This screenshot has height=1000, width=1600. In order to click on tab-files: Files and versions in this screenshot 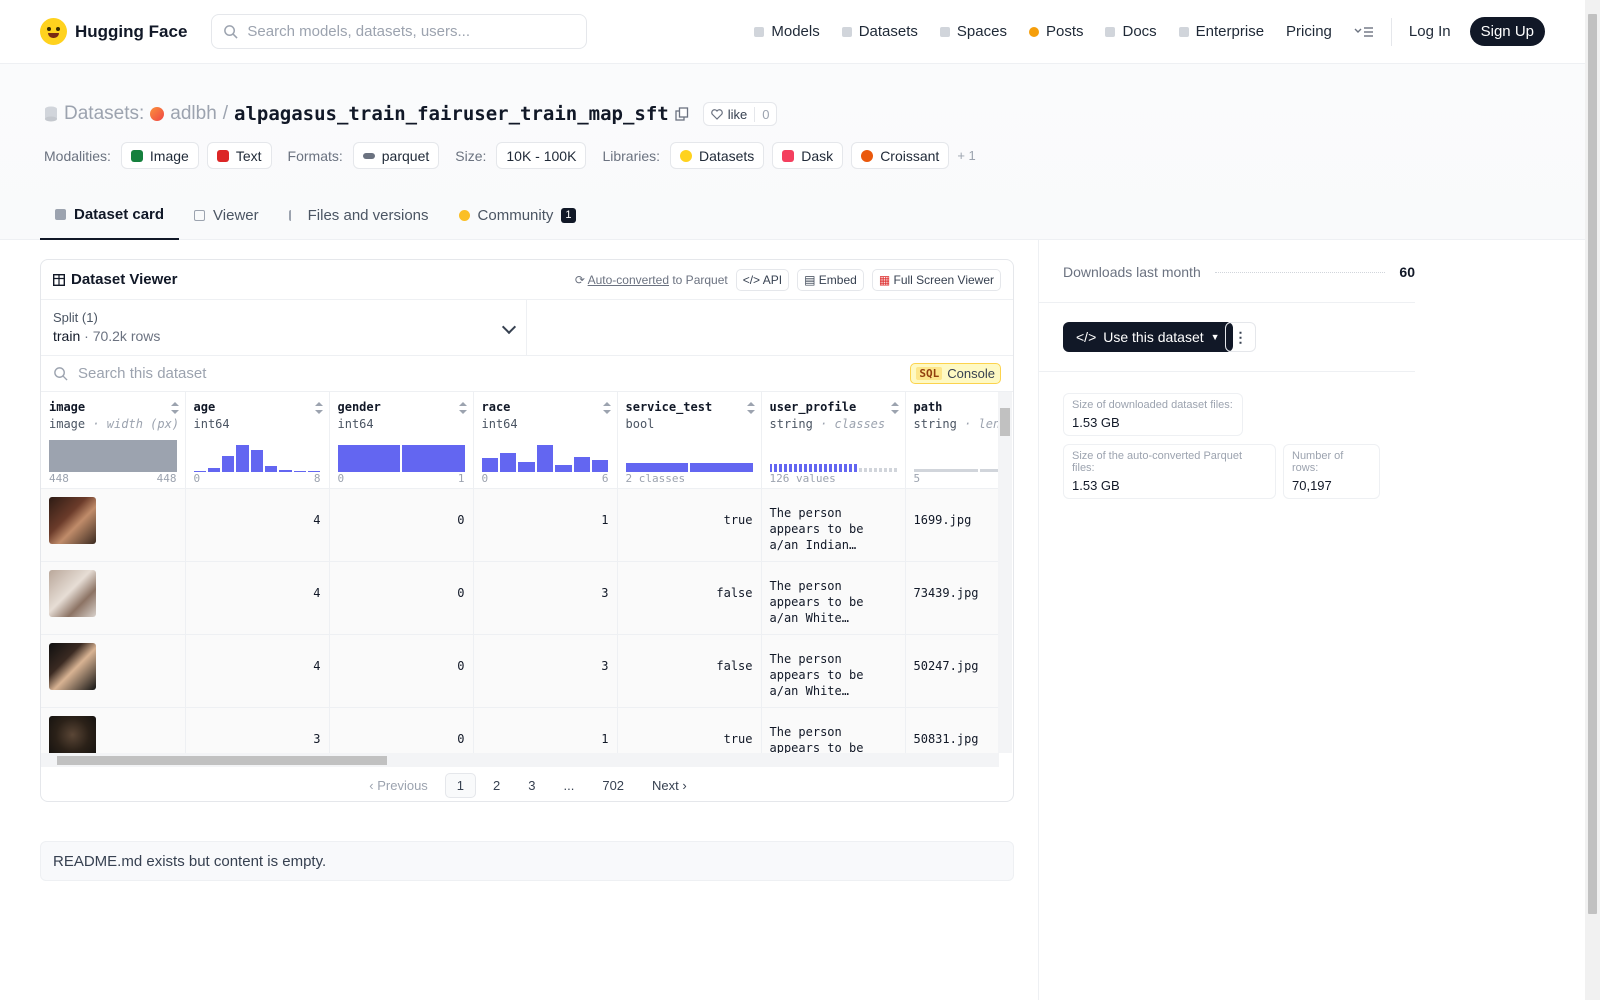, I will do `click(359, 215)`.